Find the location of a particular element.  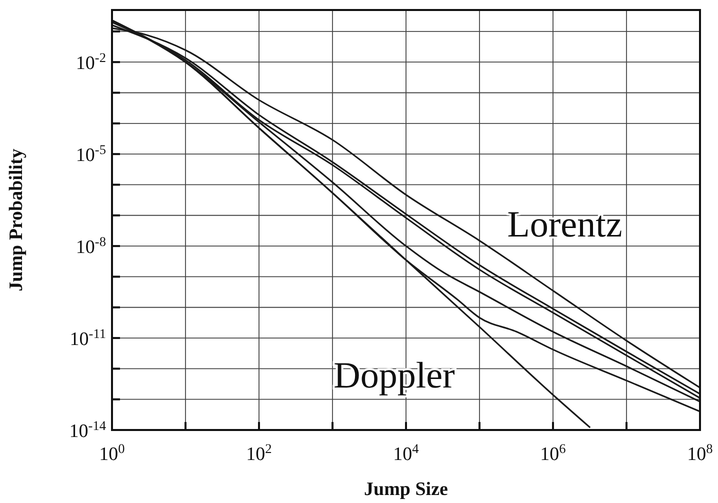

y-tick-label: 10$^{-5}$ is located at coordinates (91, 154).